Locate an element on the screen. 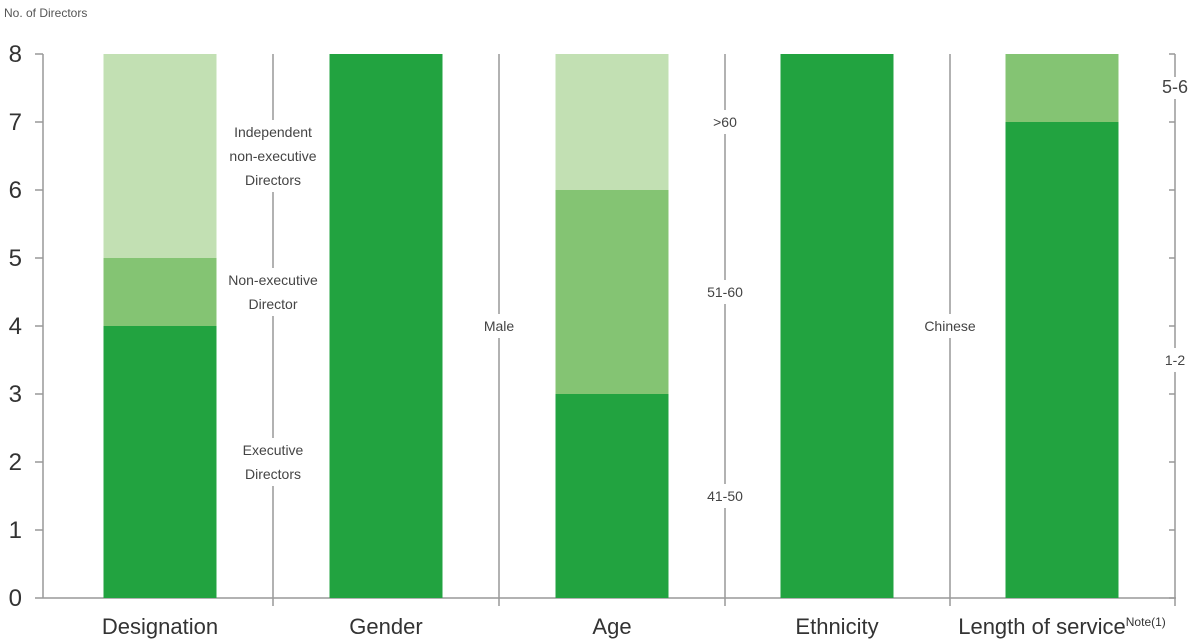  category-label: Length of serviceNote(1) is located at coordinates (1062, 626).